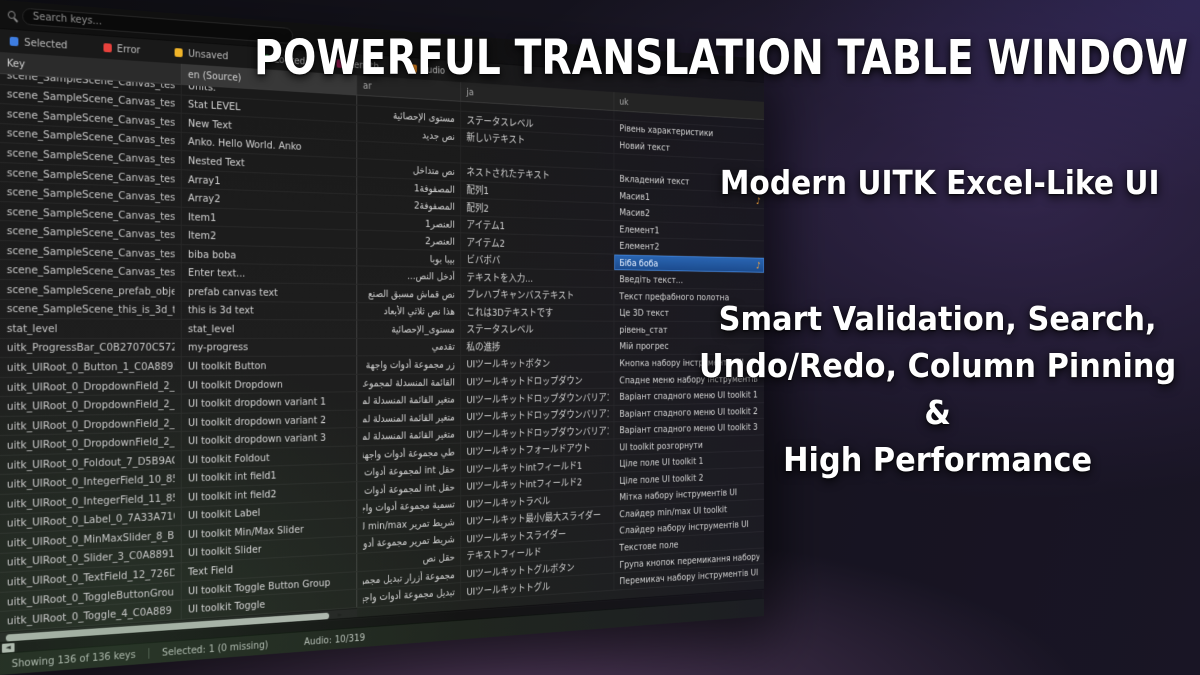 This screenshot has height=675, width=1200. What do you see at coordinates (538, 347) in the screenshot?
I see `row-ja-cell: 私の進捗` at bounding box center [538, 347].